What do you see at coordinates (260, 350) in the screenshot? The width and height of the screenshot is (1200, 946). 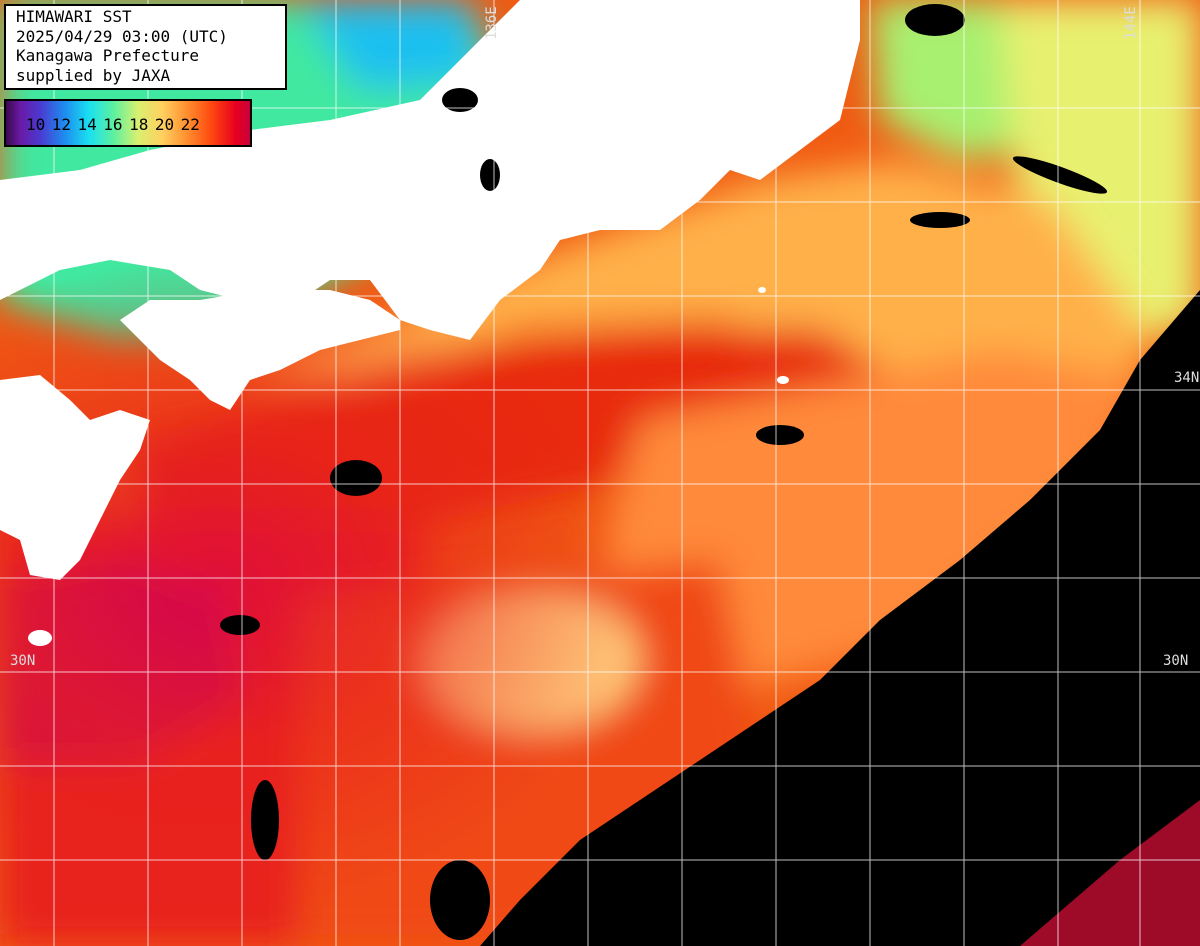 I see `land-shikoku` at bounding box center [260, 350].